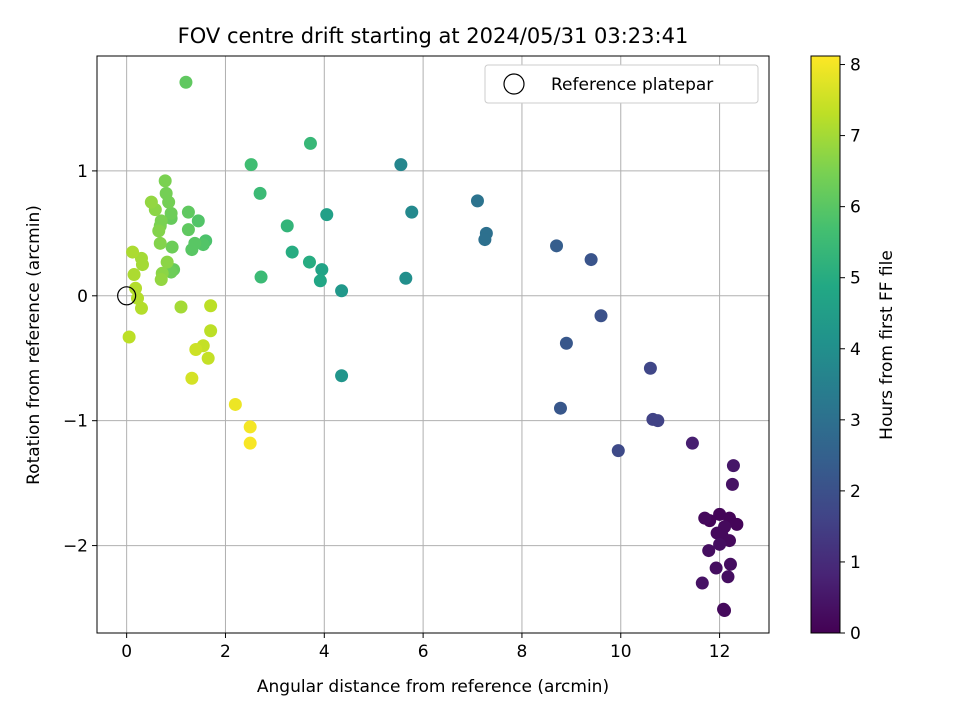  I want to click on x-axis-ticks: 0 2 4 6 8 10 12, so click(425, 647).